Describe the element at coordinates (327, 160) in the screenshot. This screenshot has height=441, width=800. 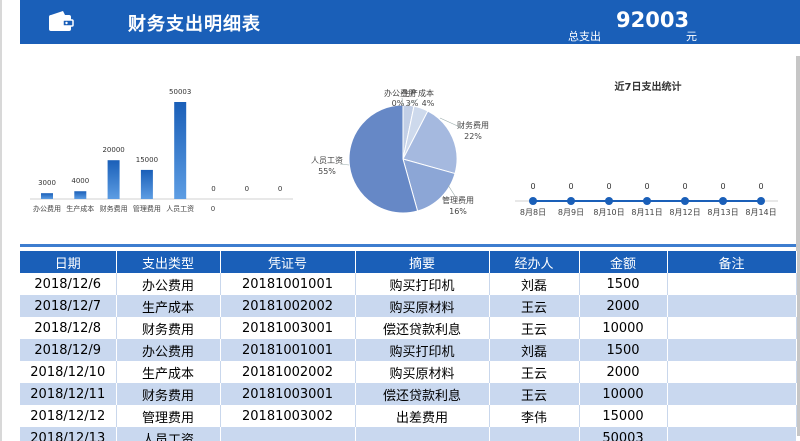
I see `pie-slice-label: 人员工资` at that location.